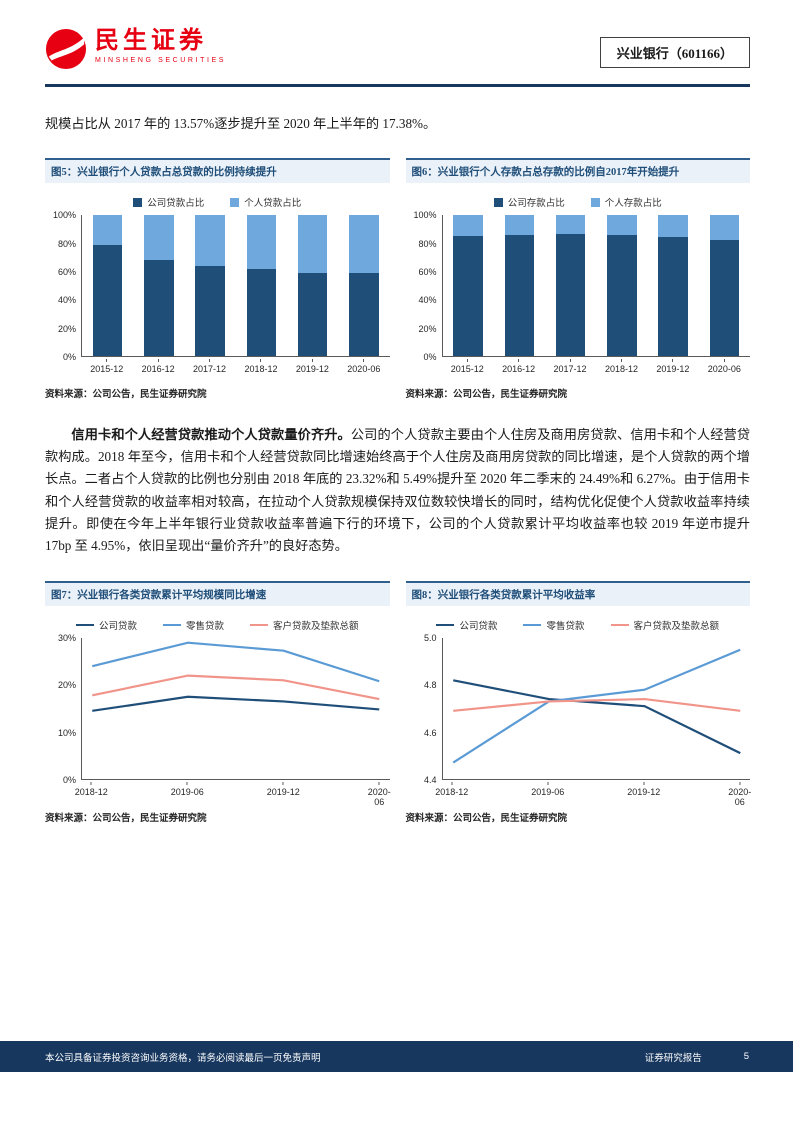  What do you see at coordinates (724, 366) in the screenshot?
I see `x-tick-label: 2020-06` at bounding box center [724, 366].